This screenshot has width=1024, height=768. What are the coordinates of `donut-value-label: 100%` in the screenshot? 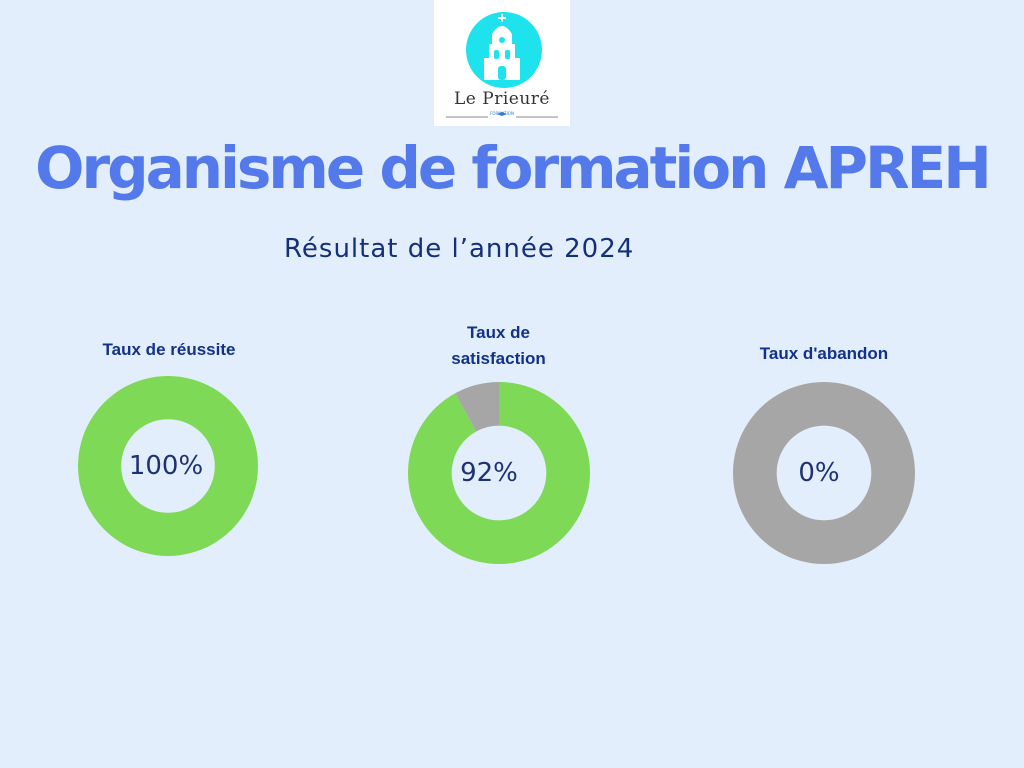 It's located at (166, 466).